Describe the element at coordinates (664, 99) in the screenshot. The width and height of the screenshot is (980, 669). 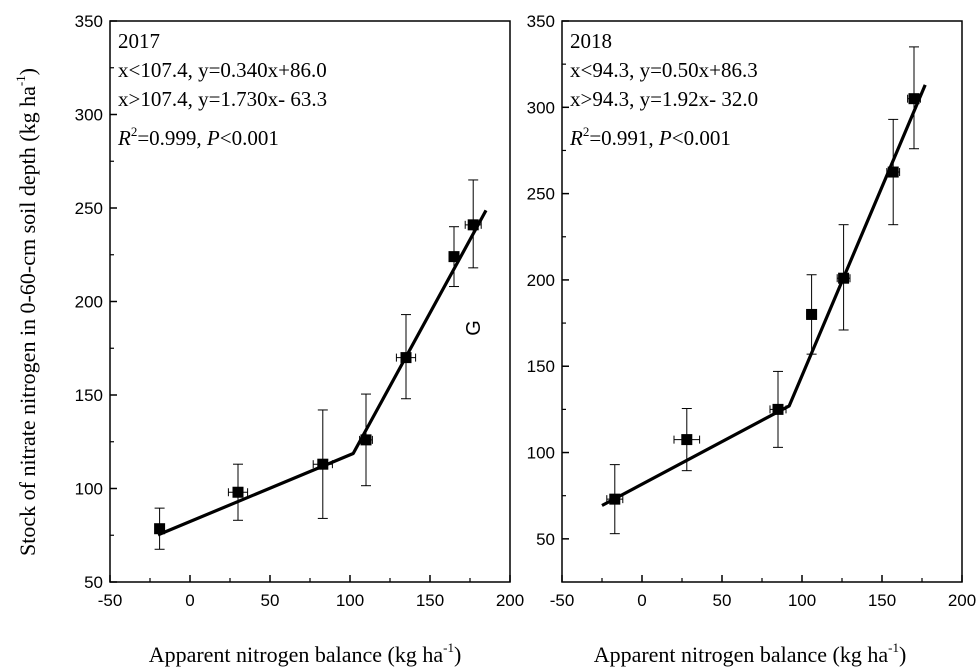
I see `equation-high: x>94.3, y=1.92x- 32.0` at that location.